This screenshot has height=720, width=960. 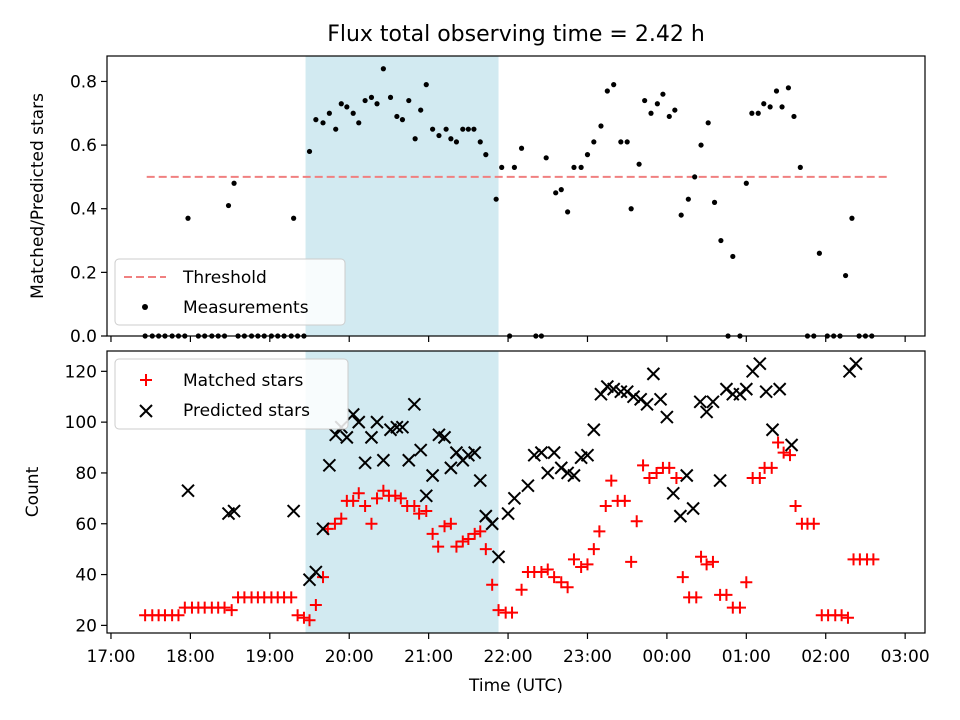 I want to click on ratio-y-axis-label: Matched/Predicted stars, so click(x=38, y=196).